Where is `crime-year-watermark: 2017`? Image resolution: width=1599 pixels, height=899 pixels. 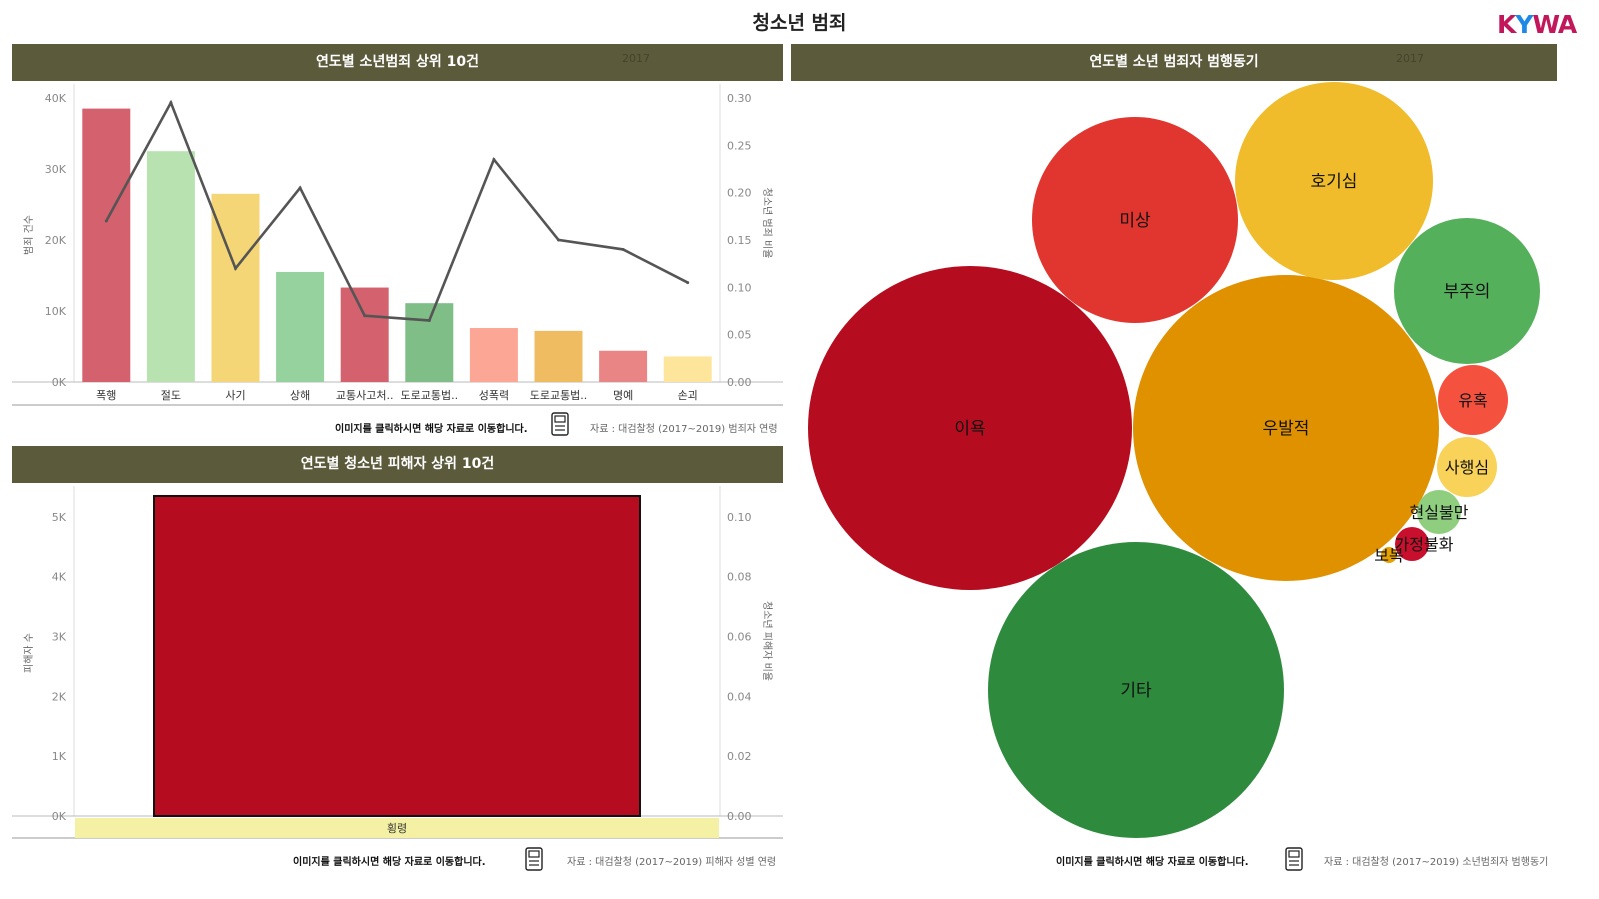 crime-year-watermark: 2017 is located at coordinates (636, 58).